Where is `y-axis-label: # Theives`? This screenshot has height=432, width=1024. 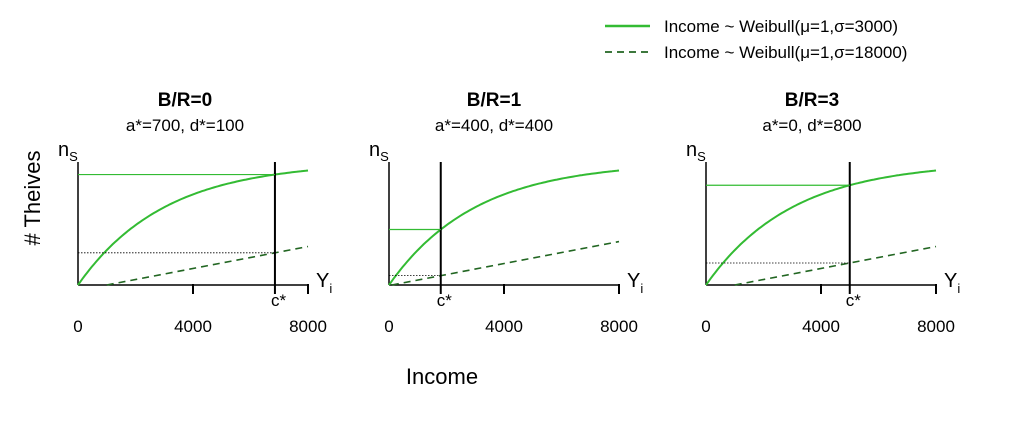 y-axis-label: # Theives is located at coordinates (32, 198).